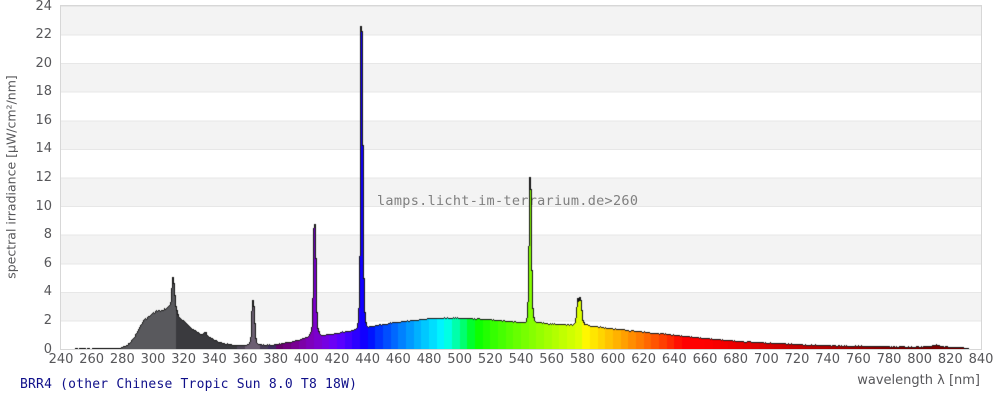 This screenshot has height=400, width=1000. Describe the element at coordinates (674, 359) in the screenshot. I see `x-tick-label: 640` at that location.